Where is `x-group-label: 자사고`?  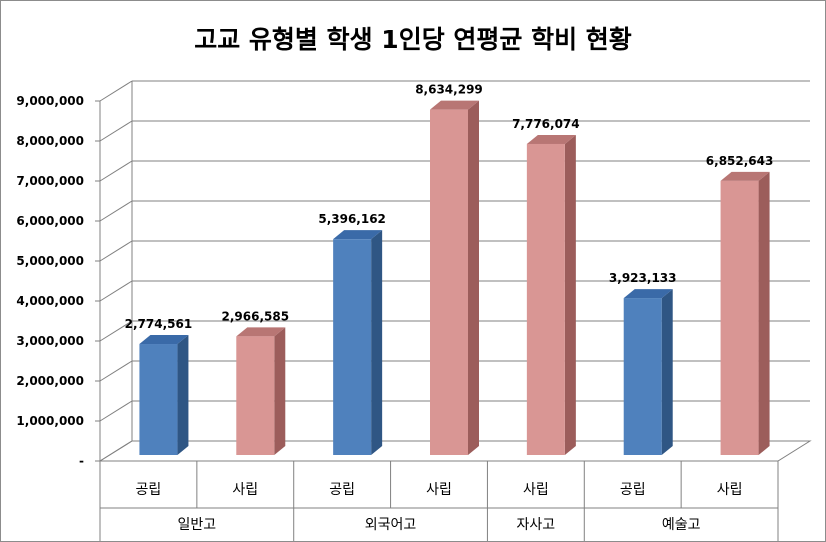 x-group-label: 자사고 is located at coordinates (536, 525).